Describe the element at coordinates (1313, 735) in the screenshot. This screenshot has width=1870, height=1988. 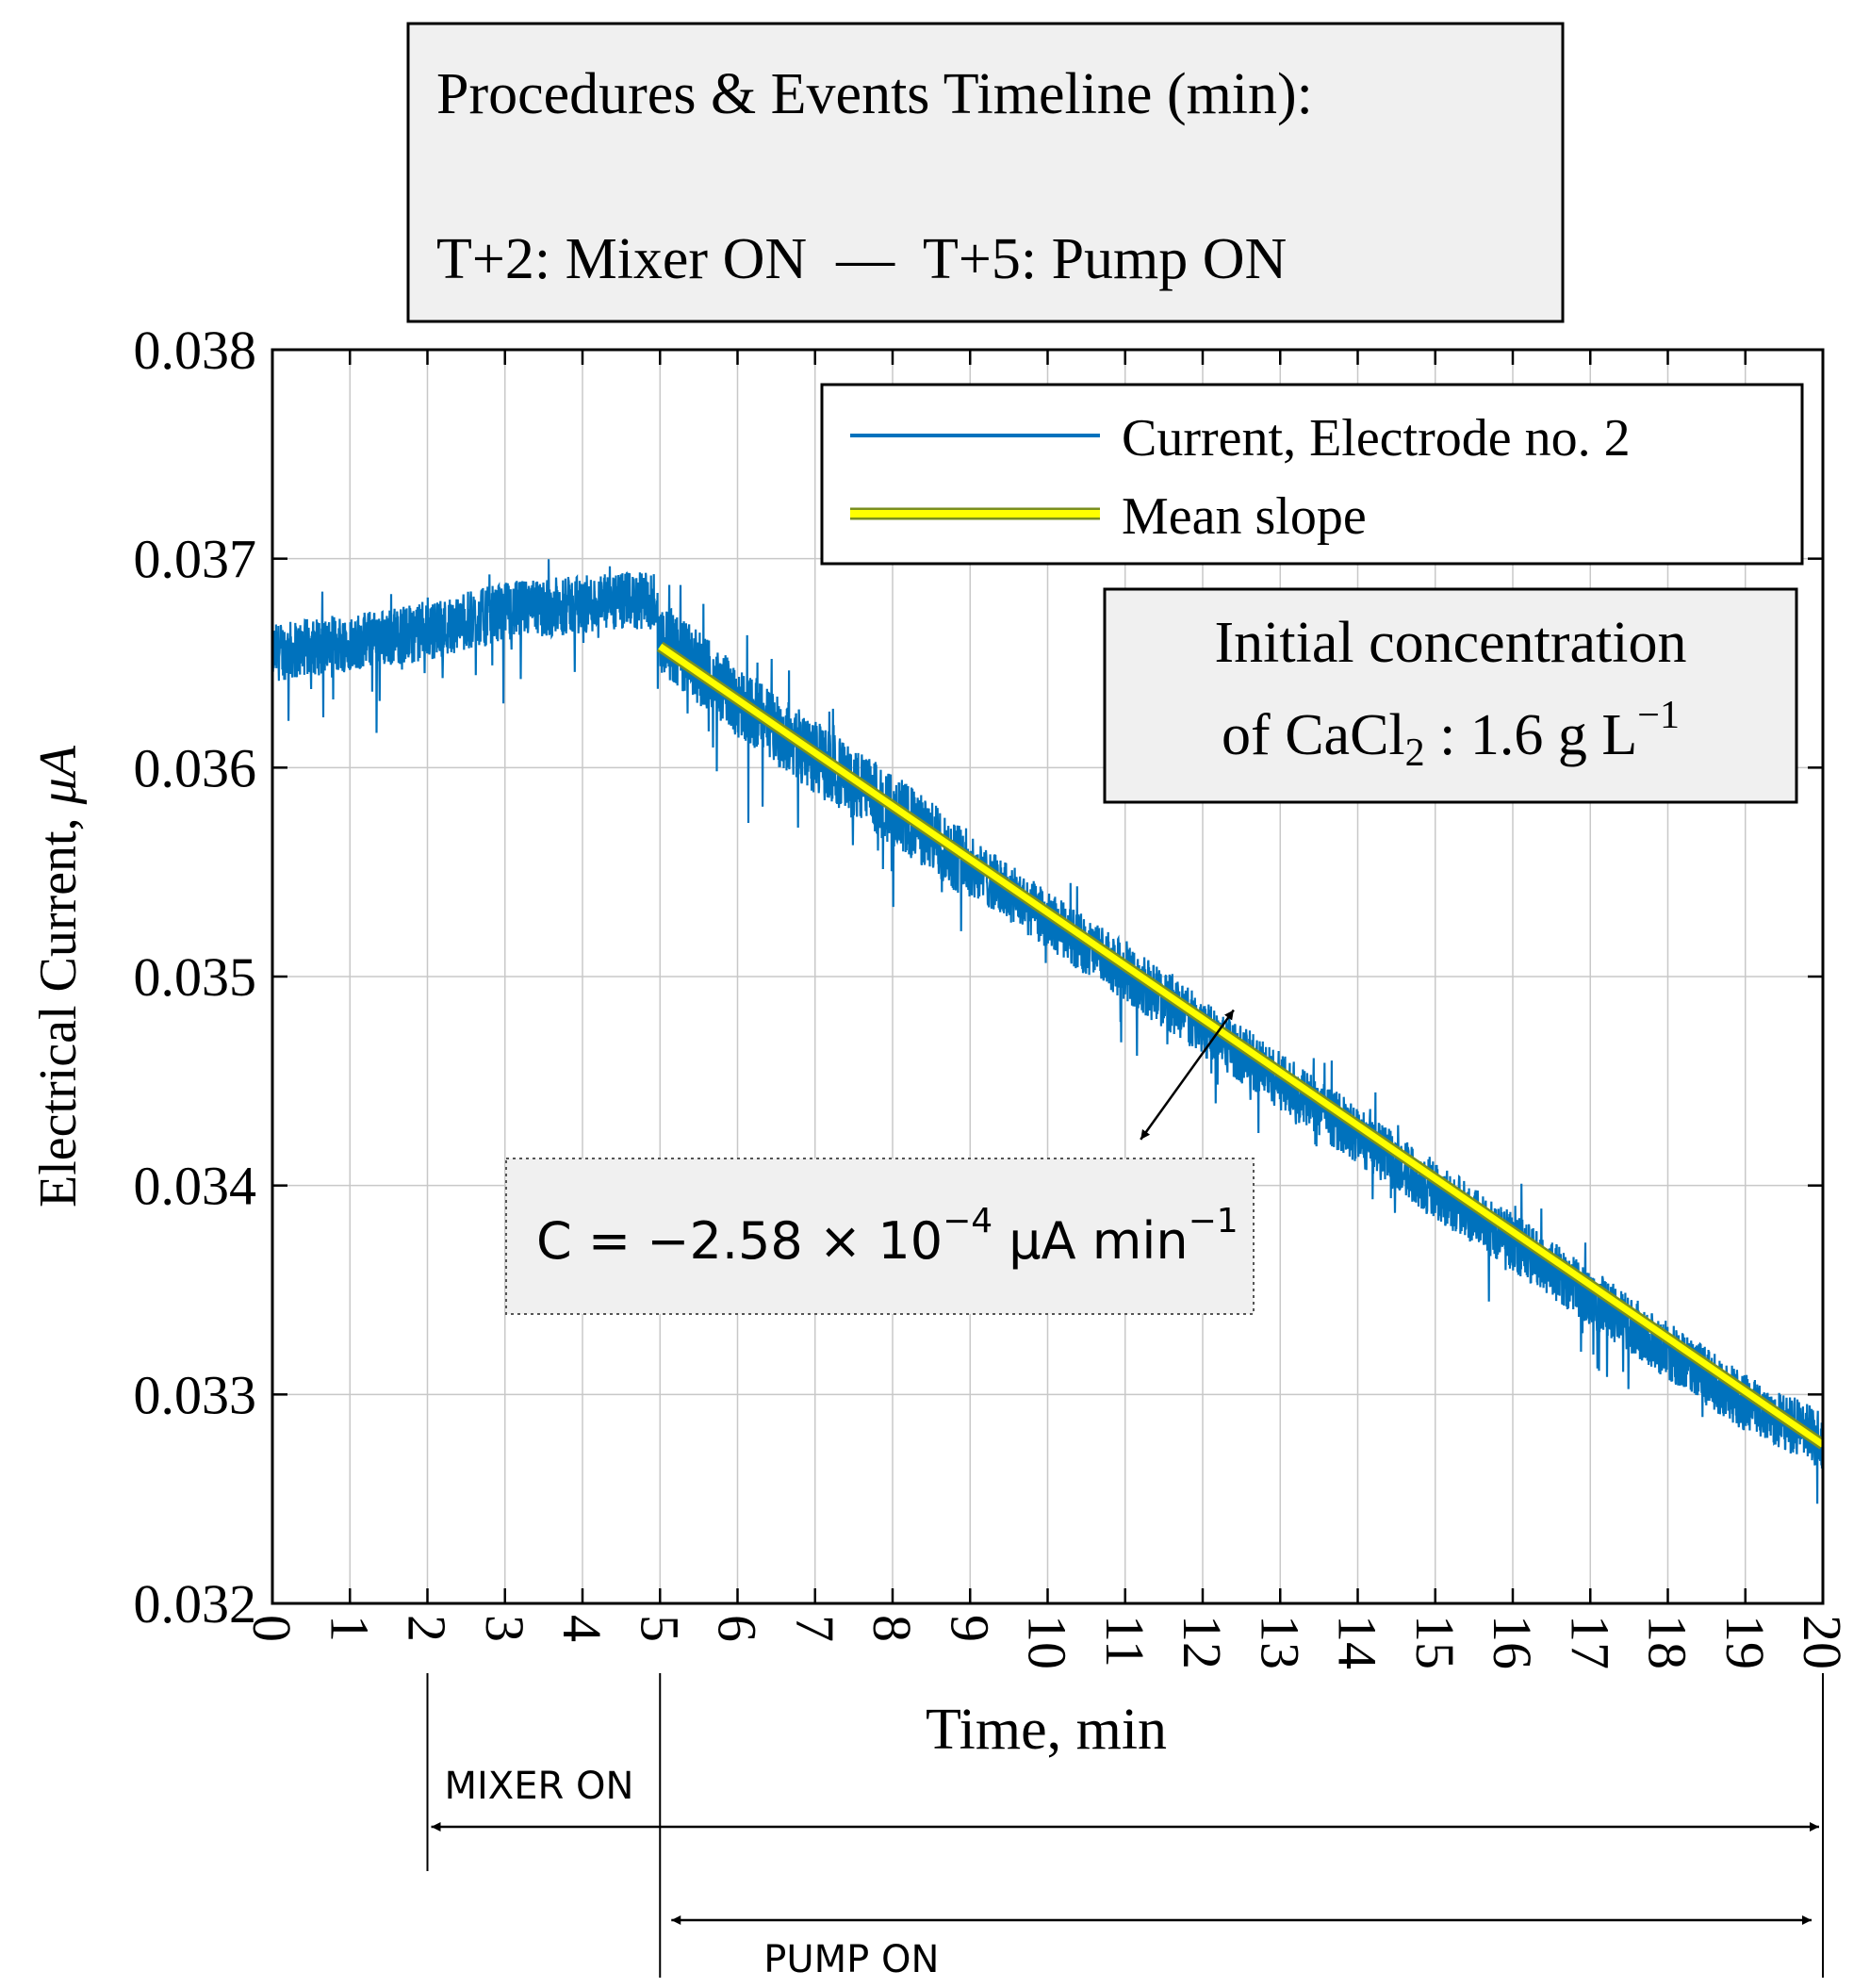
I see `concentration-prefix: of CaCl` at that location.